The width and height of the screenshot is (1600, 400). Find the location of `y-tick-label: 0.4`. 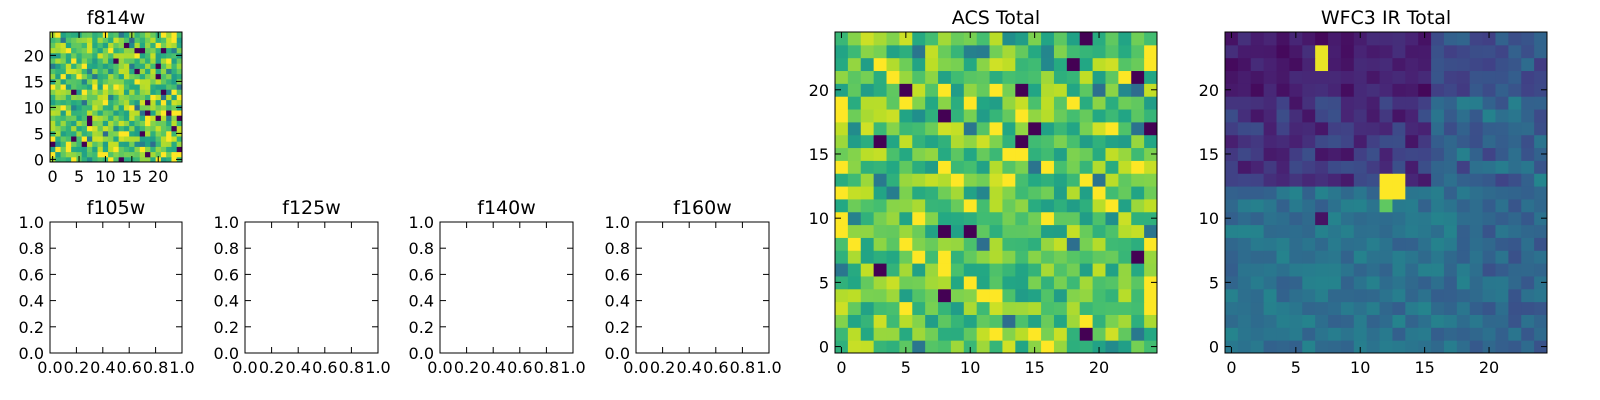

y-tick-label: 0.4 is located at coordinates (31, 301).